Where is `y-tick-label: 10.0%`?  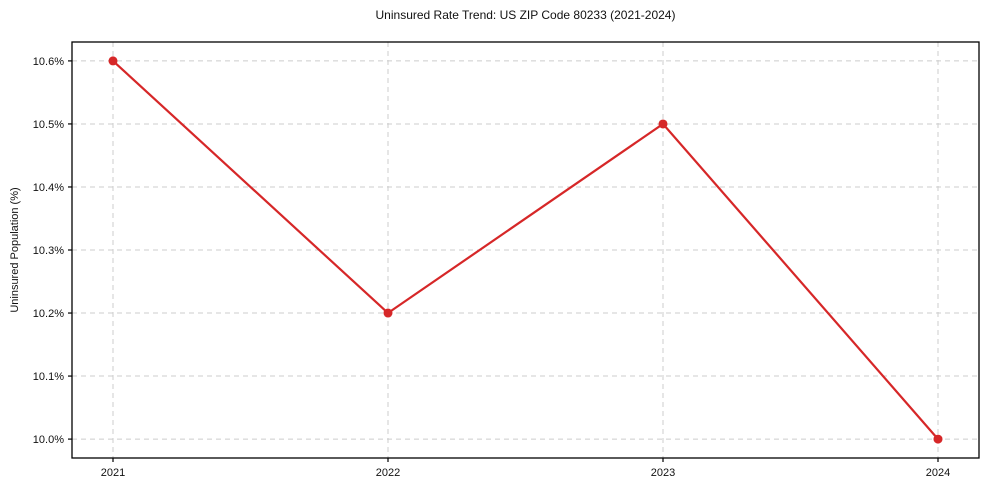 y-tick-label: 10.0% is located at coordinates (48, 440).